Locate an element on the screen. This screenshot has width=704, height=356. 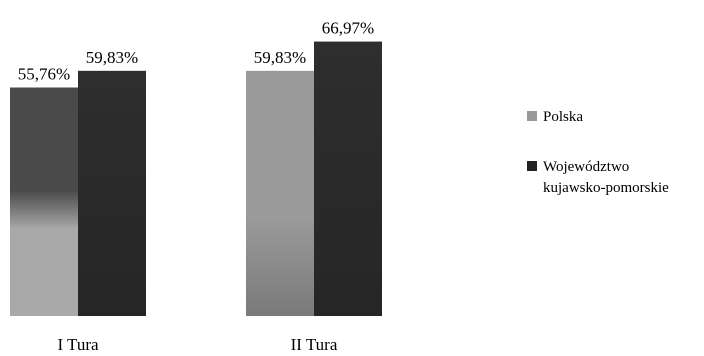
value-label-1-series-1: 55,76% is located at coordinates (44, 74).